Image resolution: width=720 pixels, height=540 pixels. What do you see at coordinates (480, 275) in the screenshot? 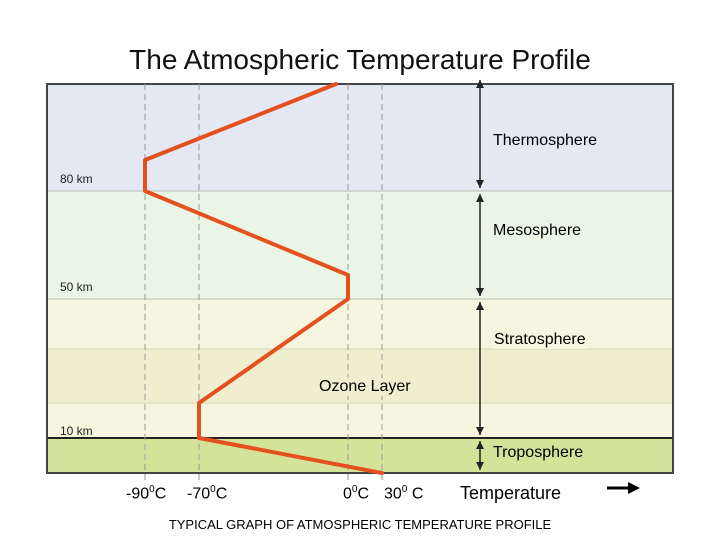
I see `arrow-heads` at bounding box center [480, 275].